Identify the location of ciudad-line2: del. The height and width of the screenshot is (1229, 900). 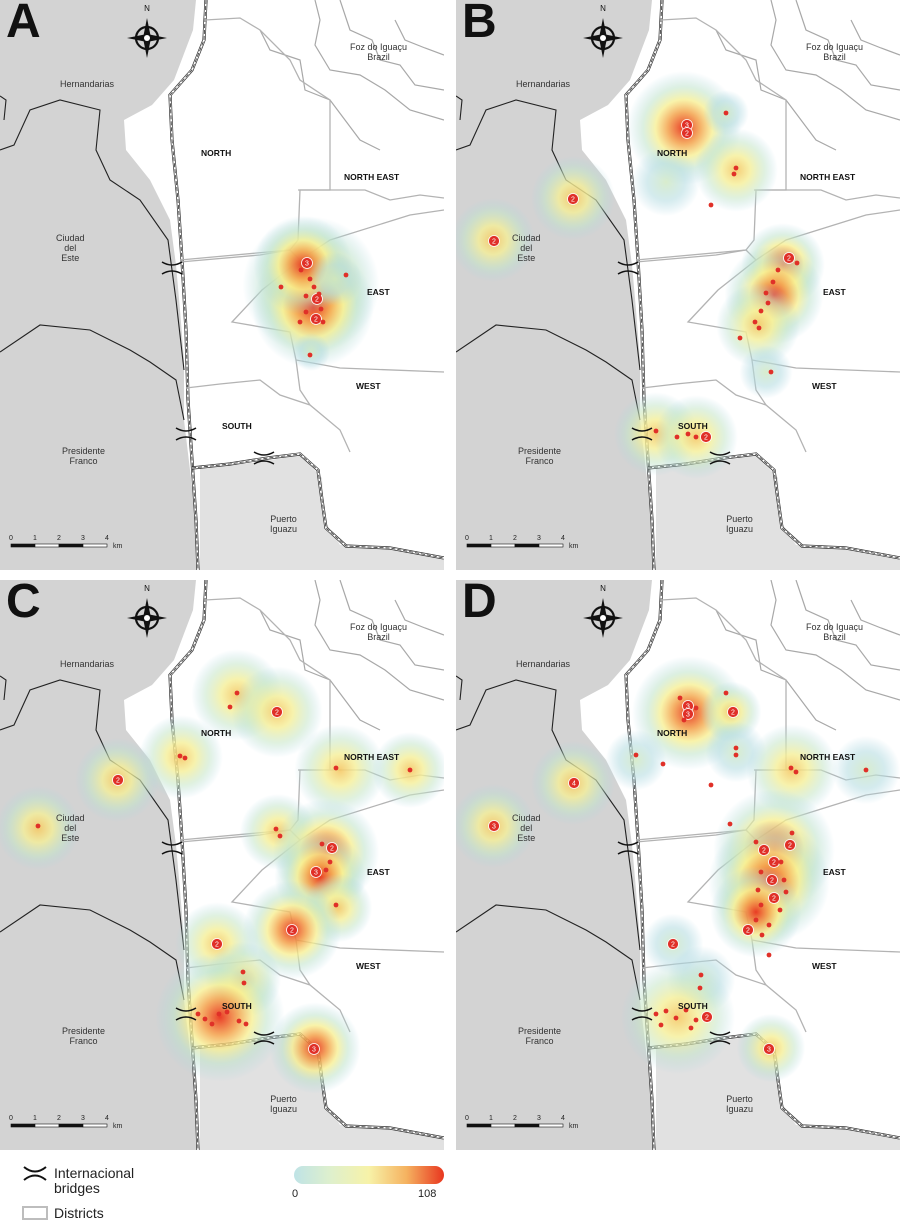
(70, 248).